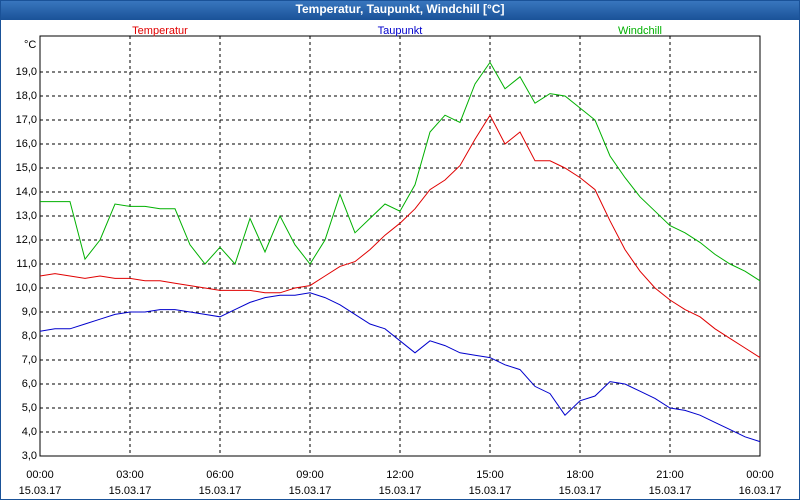 This screenshot has width=800, height=500. I want to click on x-tick-label: 15:00, so click(490, 475).